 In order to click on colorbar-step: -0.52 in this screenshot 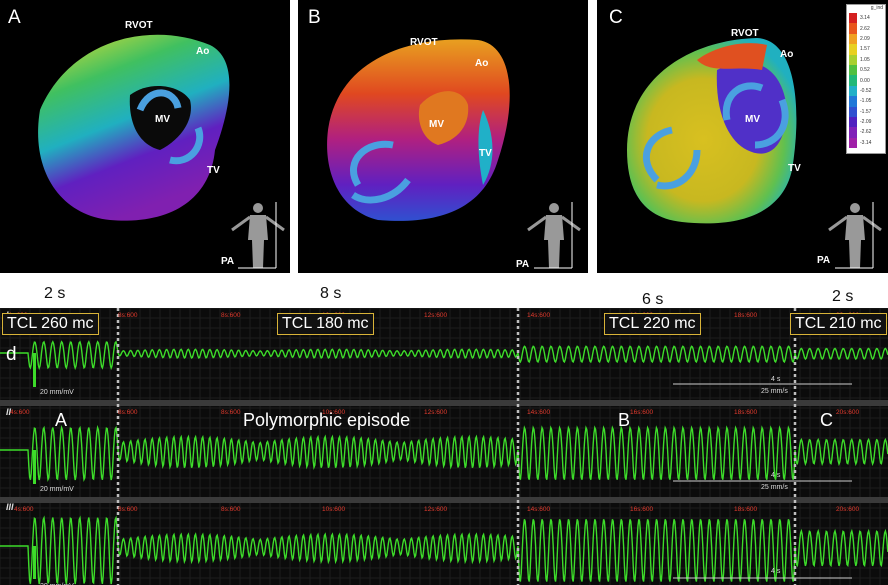, I will do `click(866, 91)`.